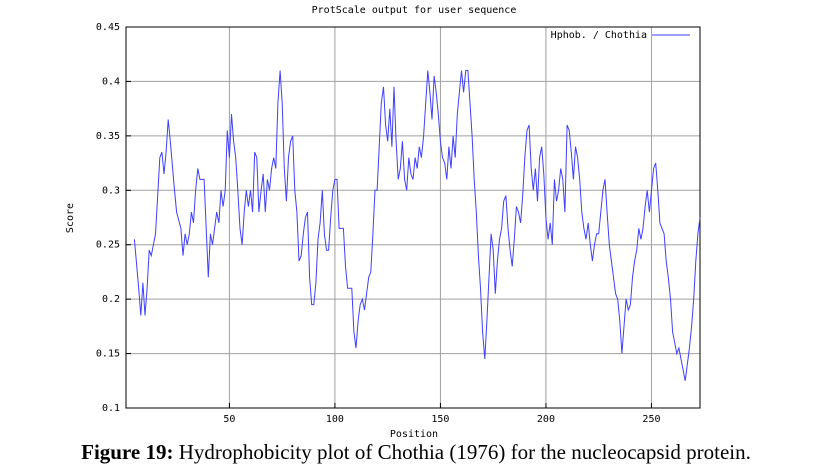  Describe the element at coordinates (414, 434) in the screenshot. I see `x-axis-label: Position` at that location.